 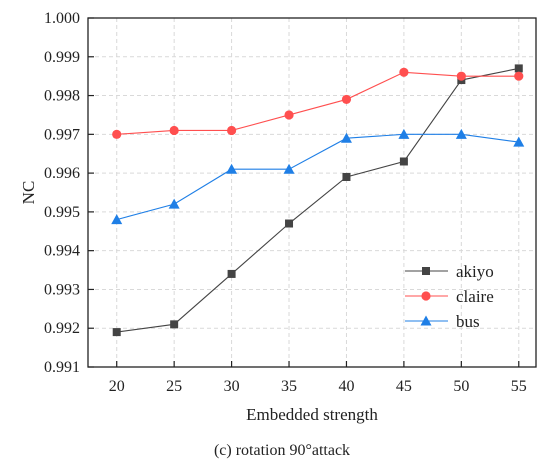 What do you see at coordinates (426, 271) in the screenshot?
I see `legend-marker-akiyo` at bounding box center [426, 271].